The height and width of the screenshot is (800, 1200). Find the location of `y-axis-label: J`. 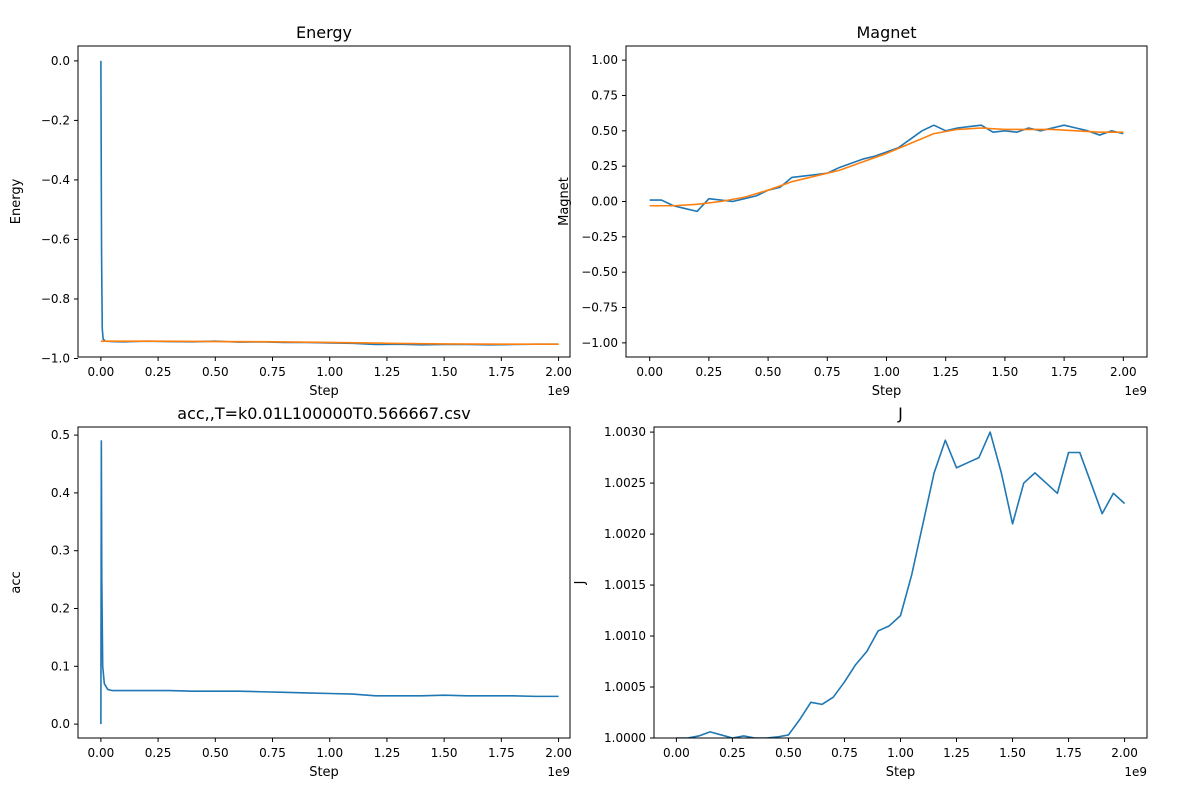

y-axis-label: J is located at coordinates (580, 583).